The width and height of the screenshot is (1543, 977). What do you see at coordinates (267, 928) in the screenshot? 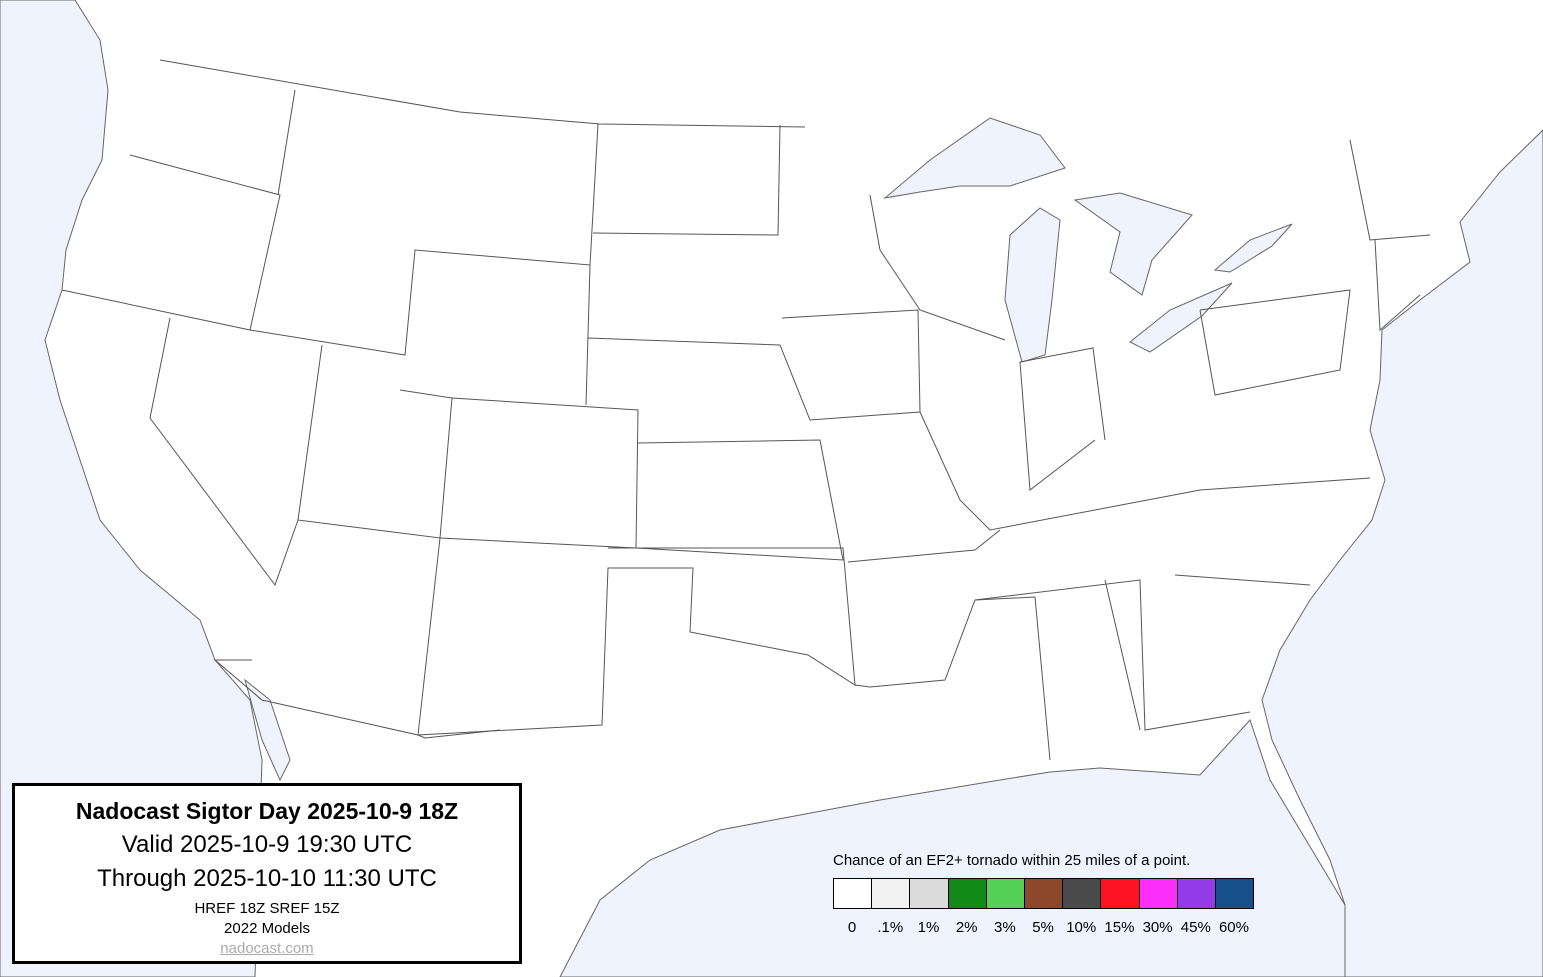
I see `model-version: 2022 Models` at bounding box center [267, 928].